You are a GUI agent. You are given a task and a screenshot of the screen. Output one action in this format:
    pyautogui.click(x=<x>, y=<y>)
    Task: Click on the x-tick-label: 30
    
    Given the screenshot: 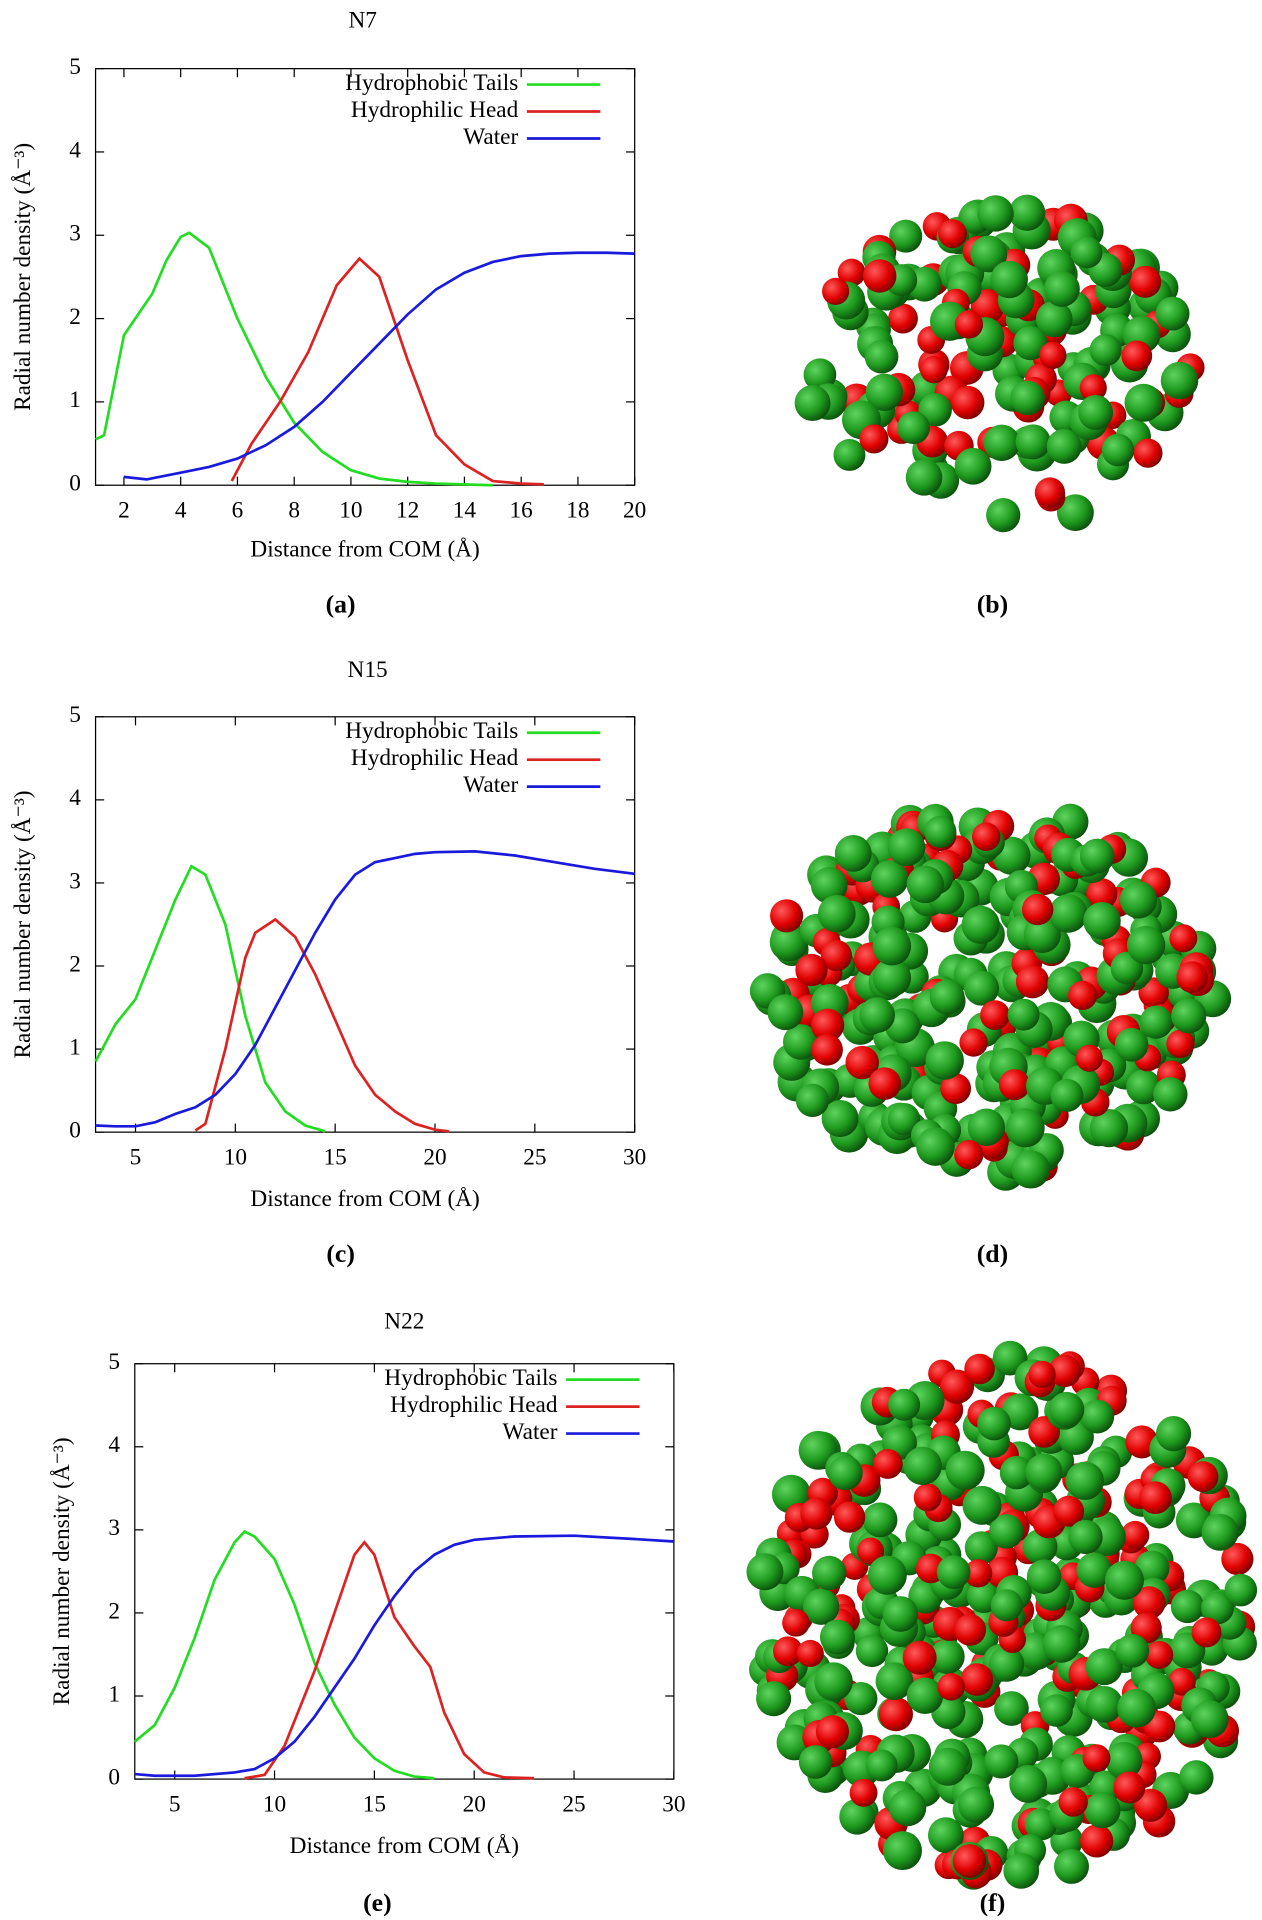 What is the action you would take?
    pyautogui.click(x=634, y=1157)
    